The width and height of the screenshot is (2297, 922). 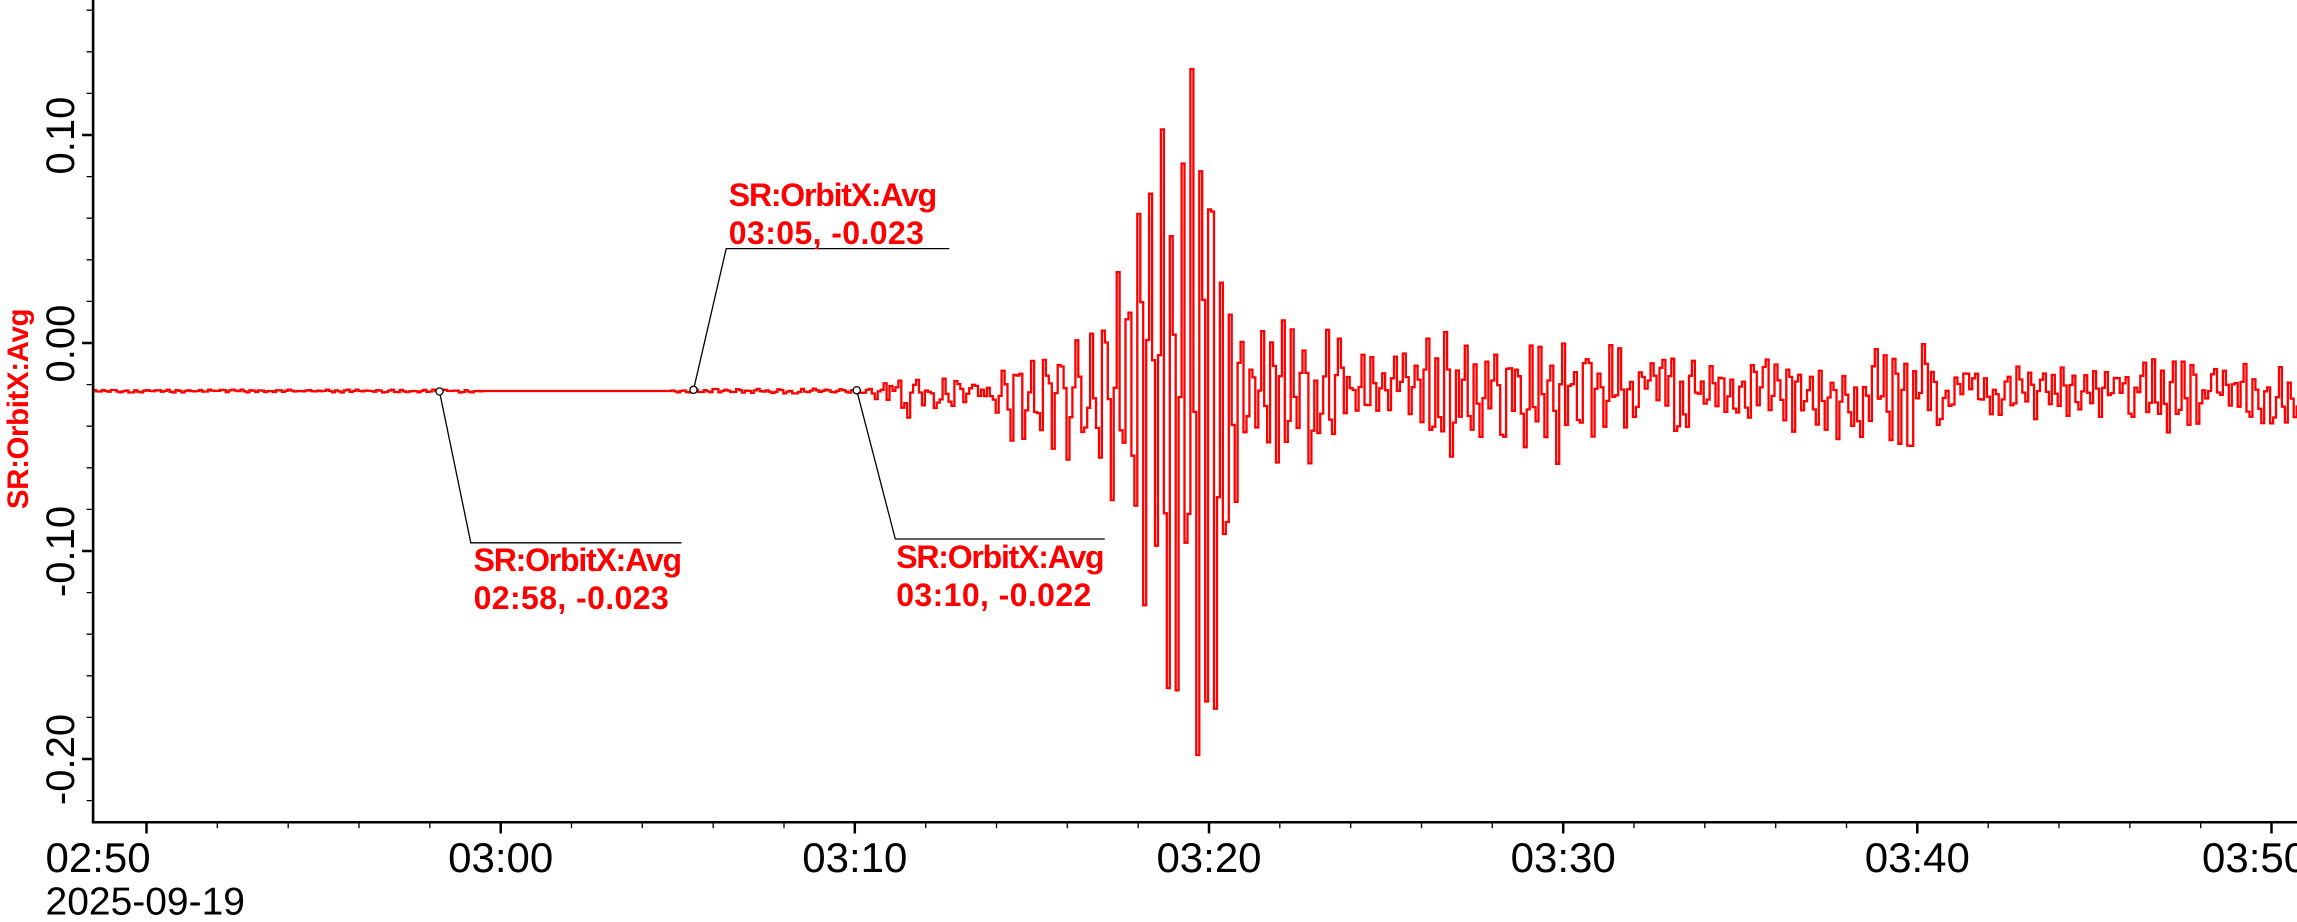 I want to click on svg-text: -0.10, so click(x=61, y=551).